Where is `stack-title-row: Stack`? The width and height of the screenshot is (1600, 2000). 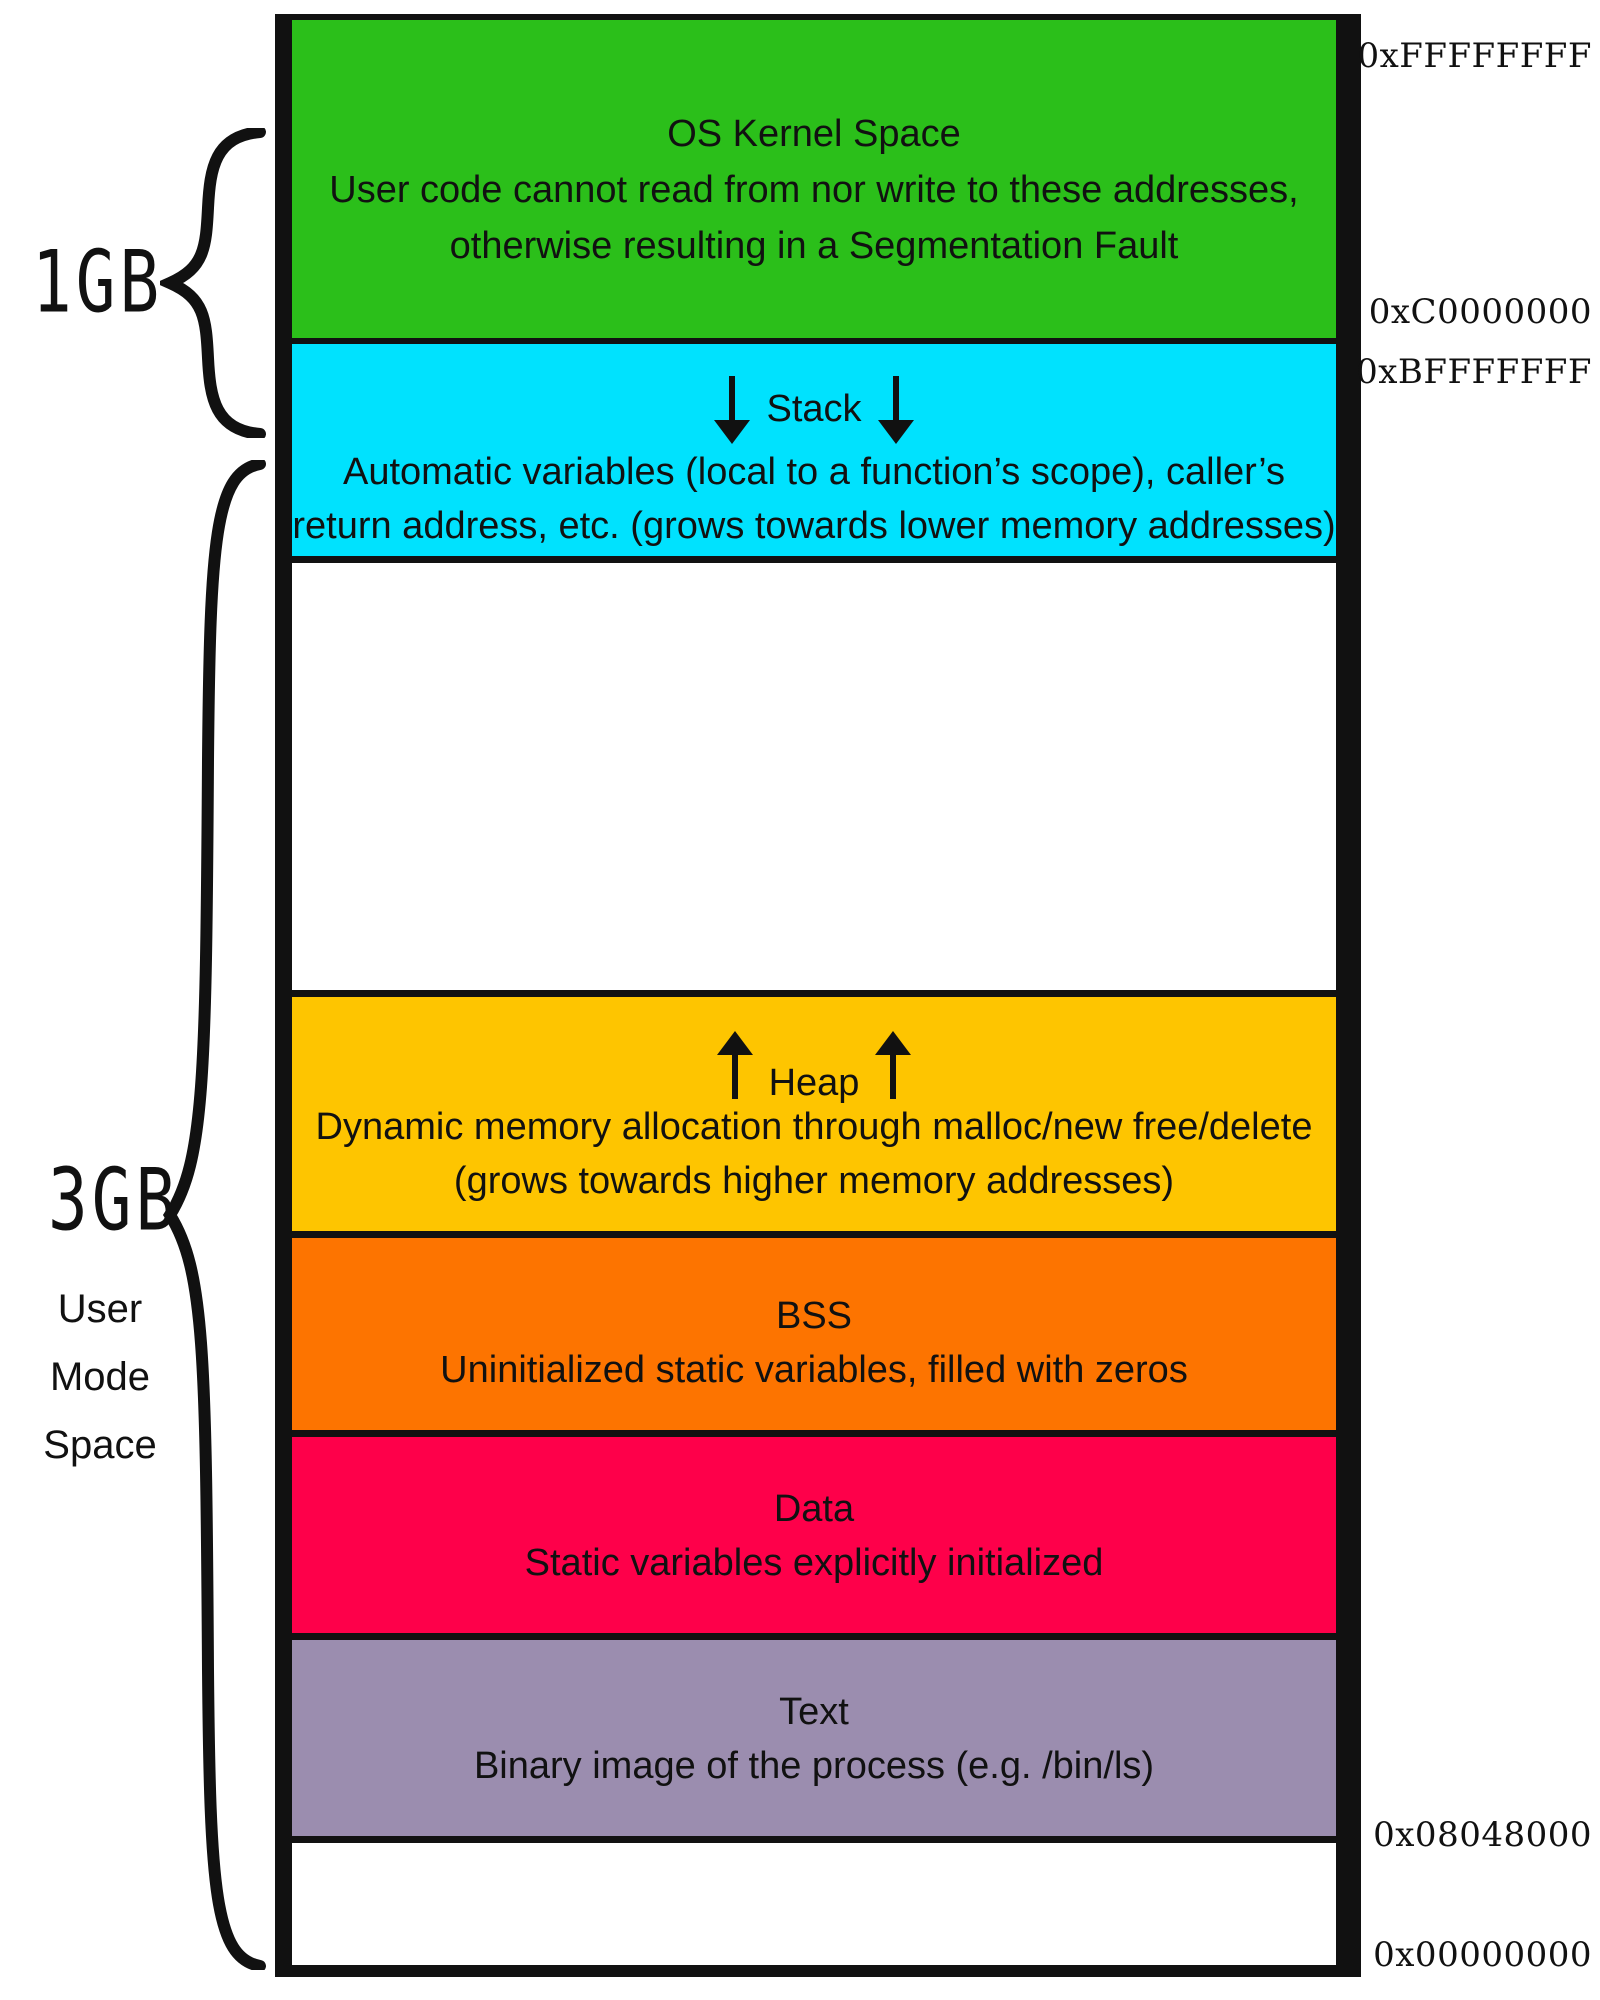
stack-title-row: Stack is located at coordinates (813, 410).